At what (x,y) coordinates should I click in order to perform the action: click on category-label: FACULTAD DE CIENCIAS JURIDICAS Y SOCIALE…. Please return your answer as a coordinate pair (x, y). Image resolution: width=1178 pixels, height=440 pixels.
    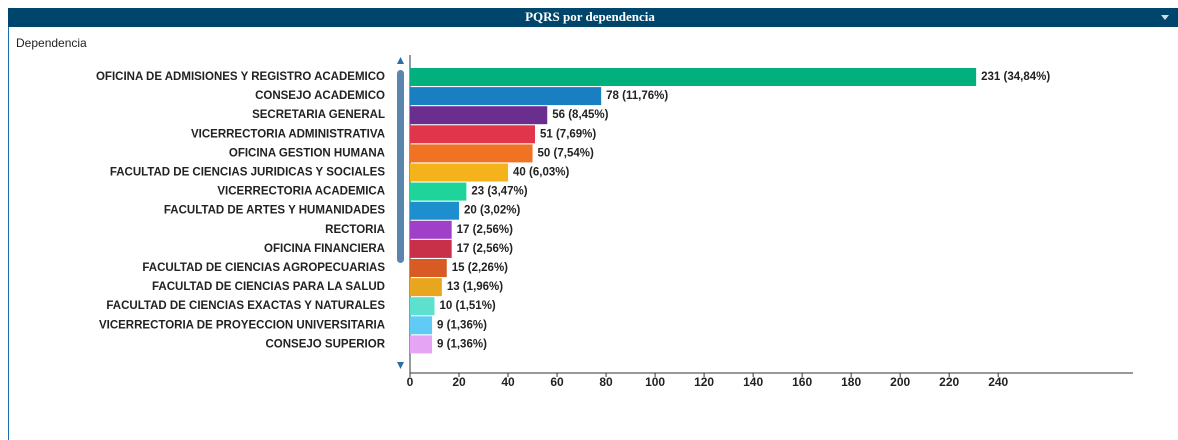
    Looking at the image, I should click on (248, 173).